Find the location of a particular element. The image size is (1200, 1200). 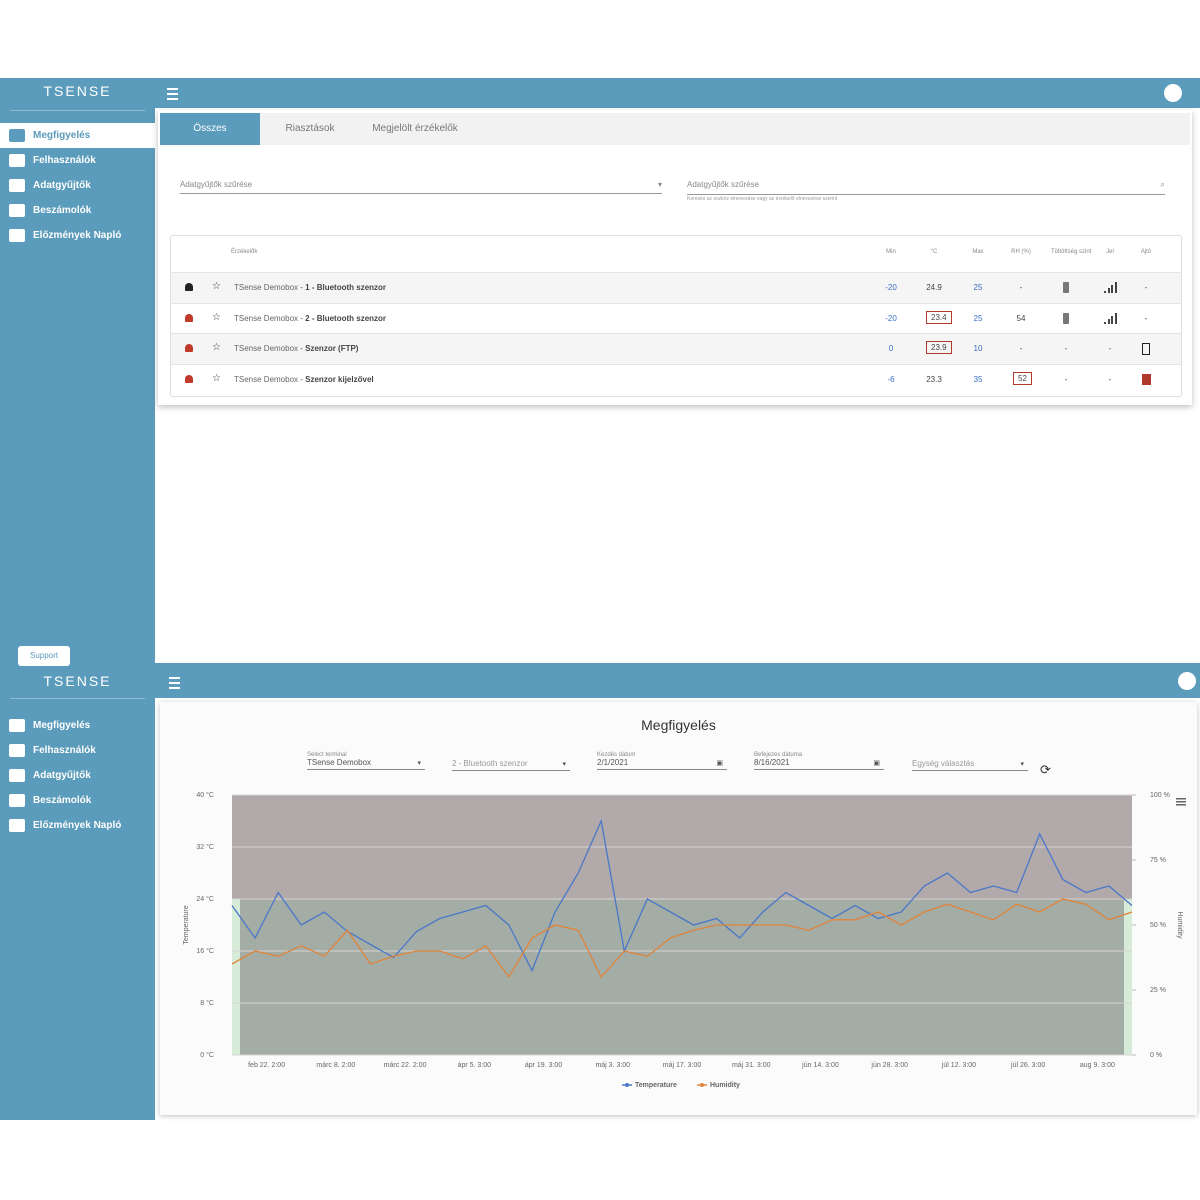

x-tick-label: máj 17. 3:00 is located at coordinates (682, 1065).